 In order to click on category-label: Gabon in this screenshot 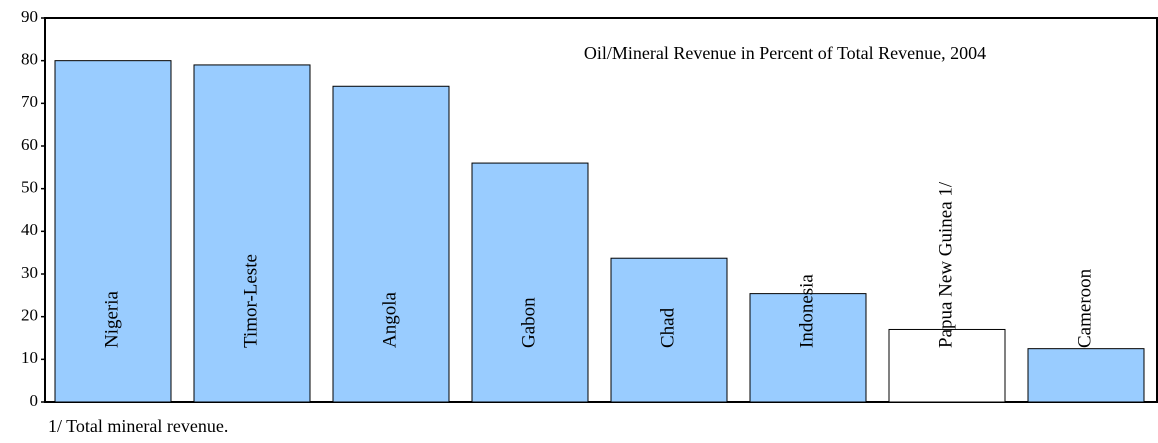, I will do `click(528, 322)`.